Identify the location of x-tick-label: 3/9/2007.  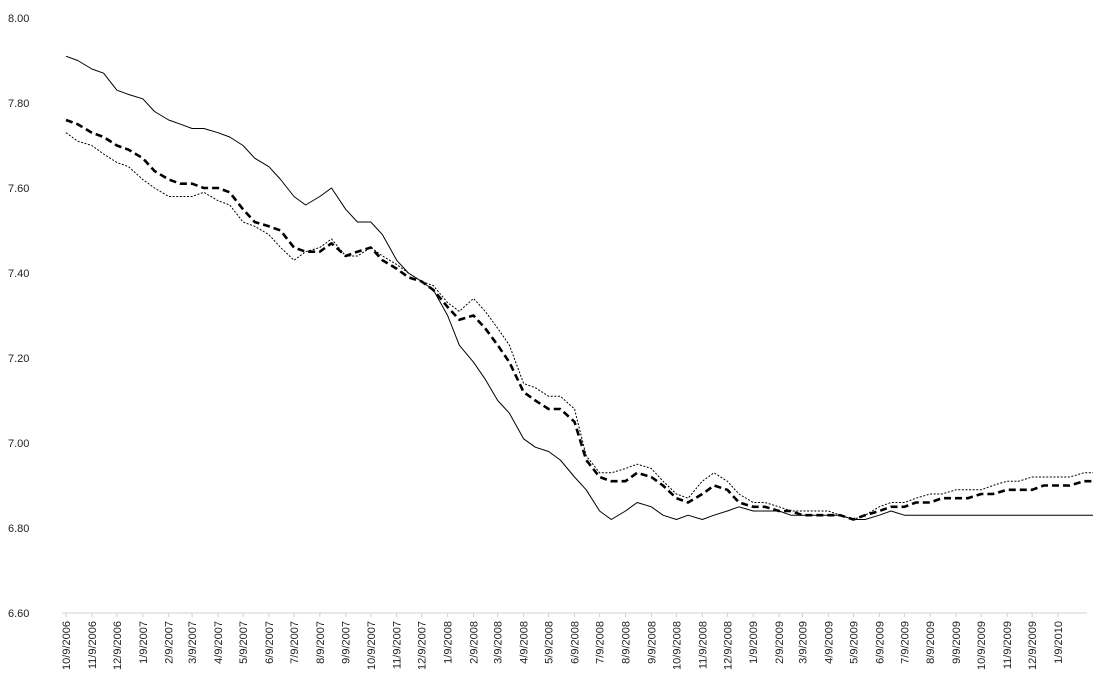
(193, 642).